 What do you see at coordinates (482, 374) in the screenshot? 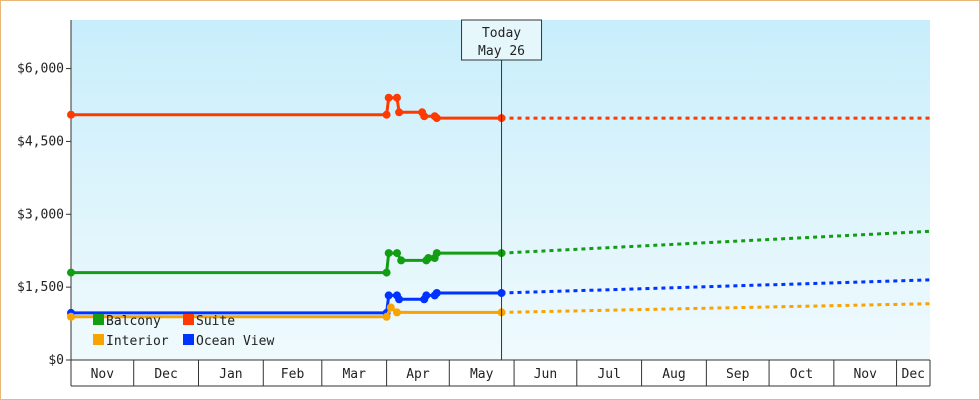
I see `month-label: May` at bounding box center [482, 374].